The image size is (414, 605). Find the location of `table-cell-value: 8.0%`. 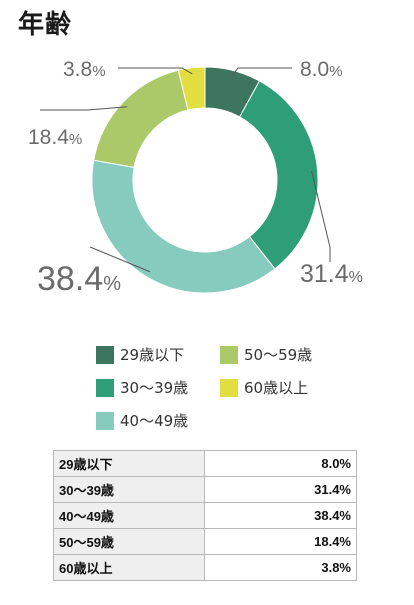

table-cell-value: 8.0% is located at coordinates (280, 463).